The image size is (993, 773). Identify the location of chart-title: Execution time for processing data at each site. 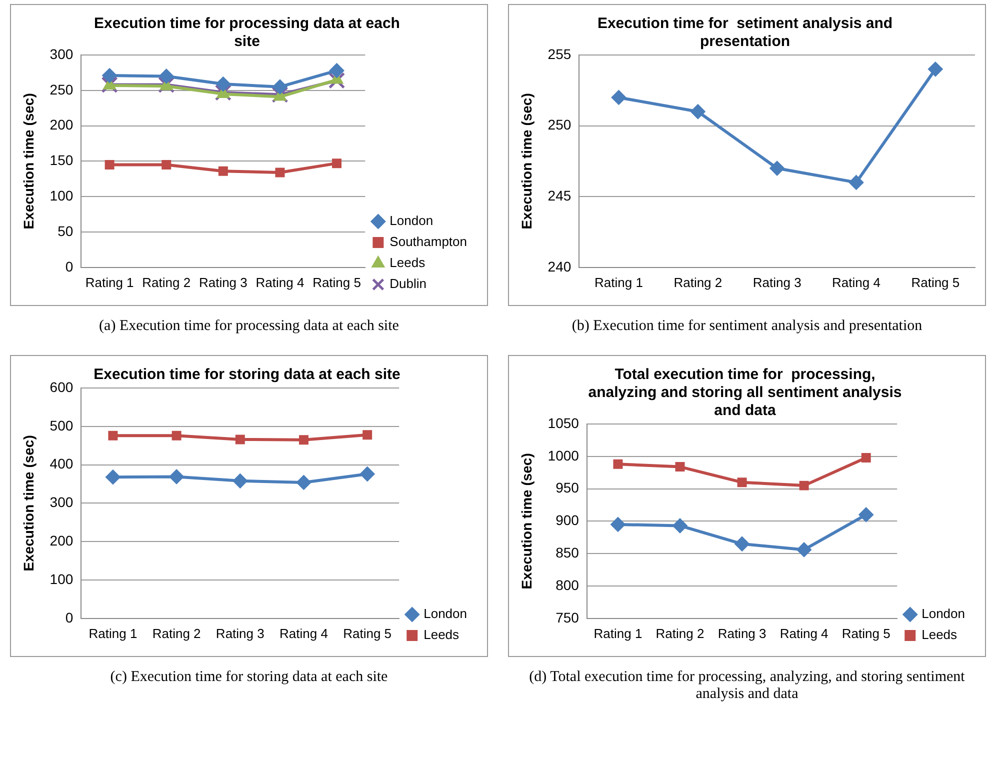
(247, 32).